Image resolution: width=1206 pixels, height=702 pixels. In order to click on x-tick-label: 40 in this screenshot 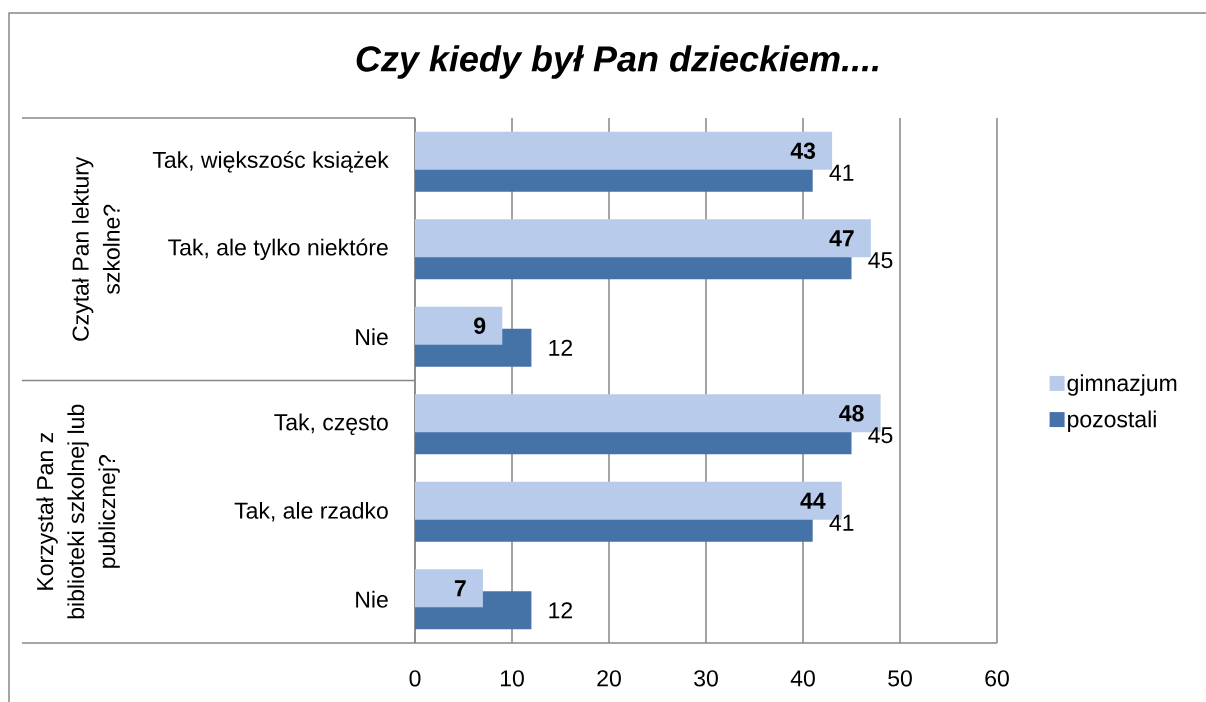, I will do `click(802, 678)`.